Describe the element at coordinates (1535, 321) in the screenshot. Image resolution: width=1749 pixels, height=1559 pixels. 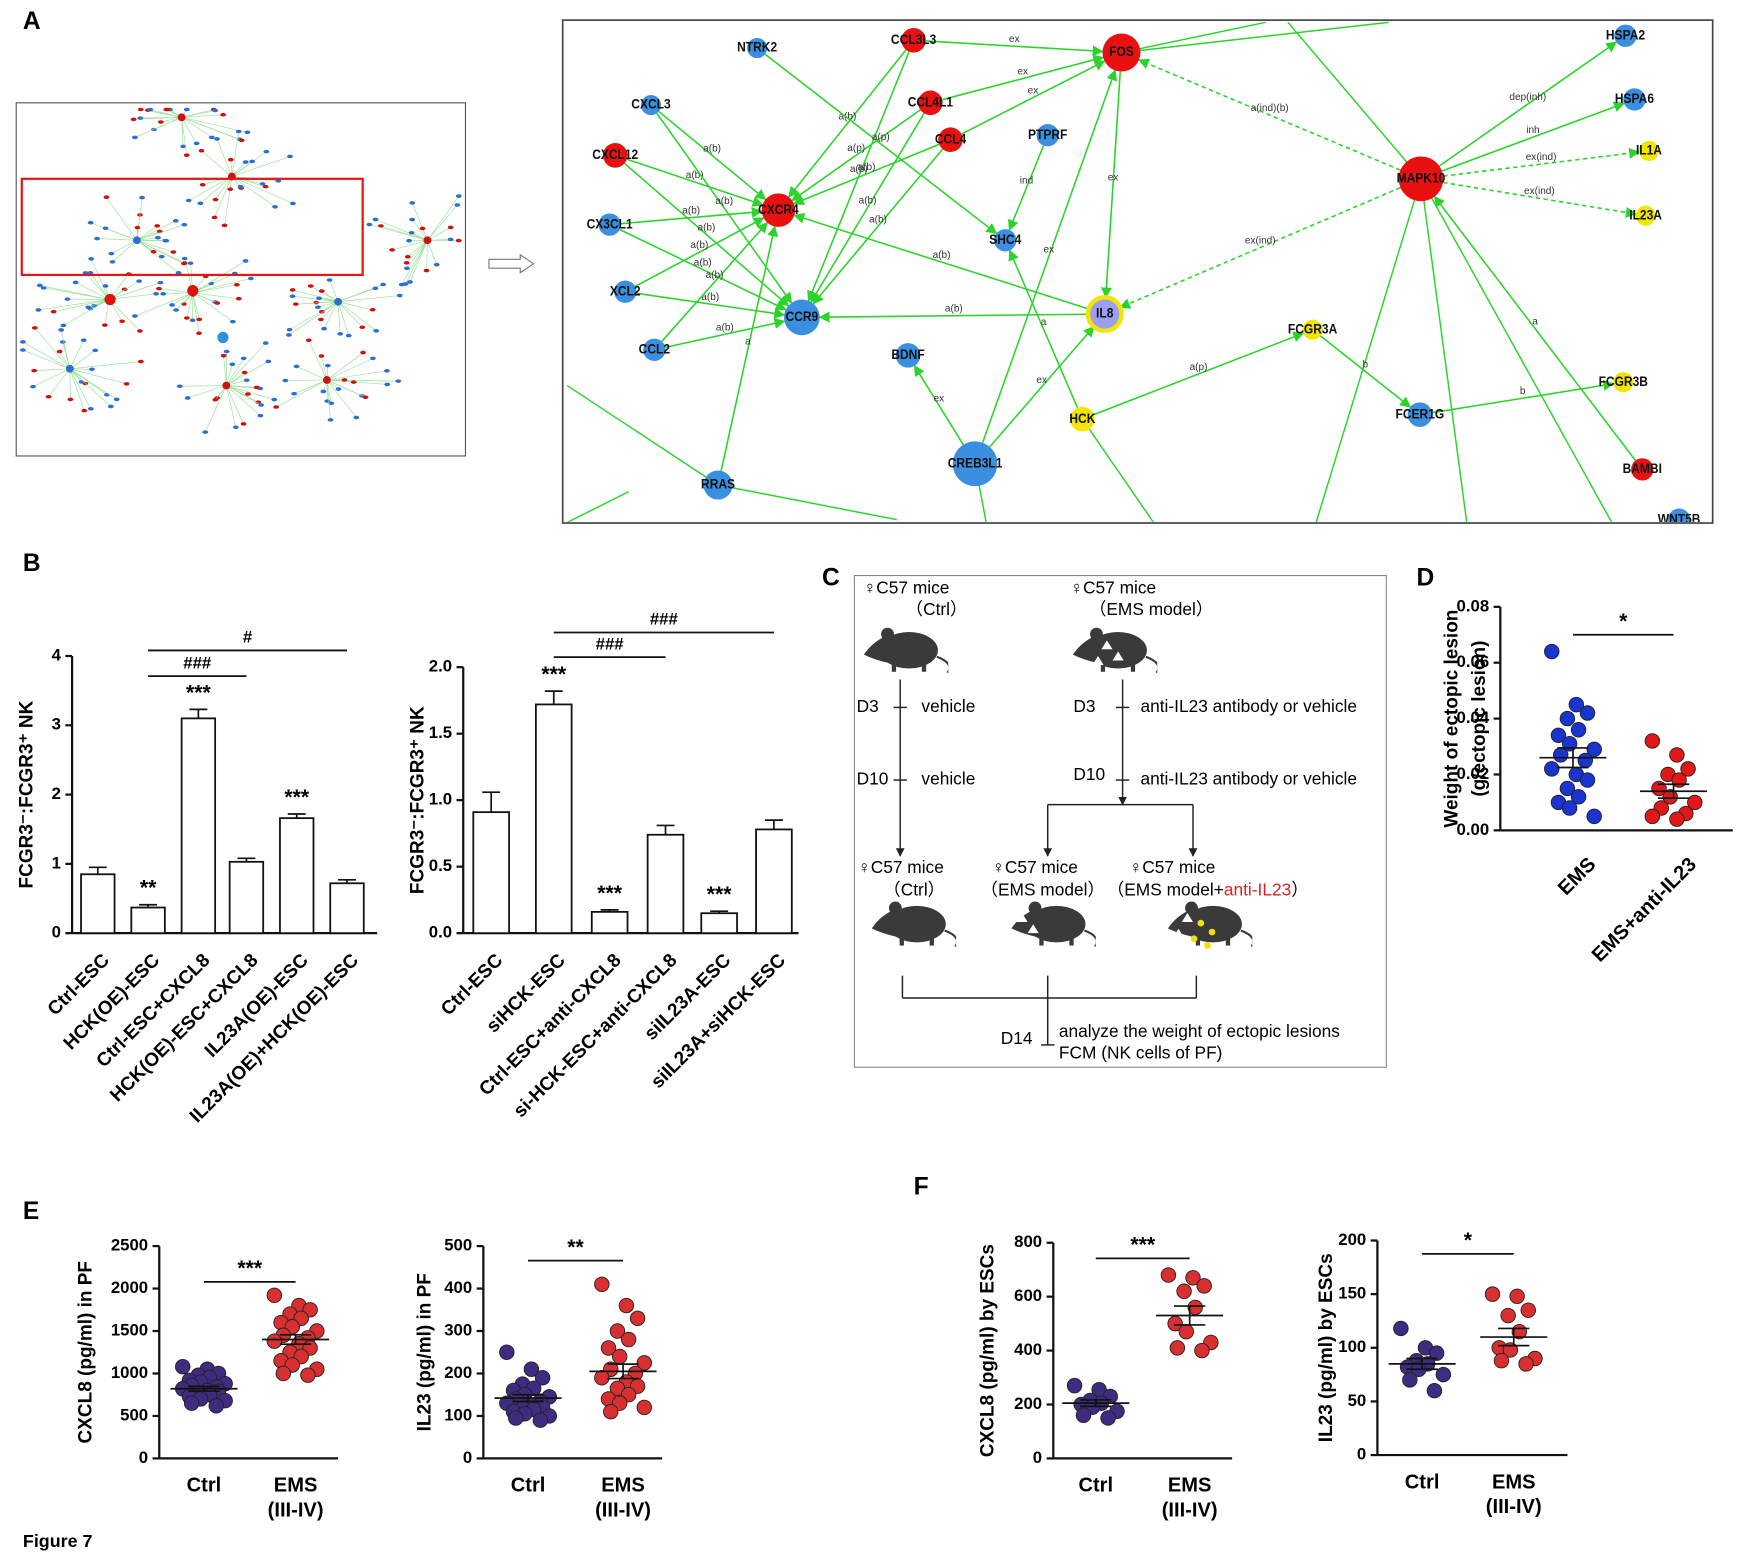
I see `edge-label: a` at that location.